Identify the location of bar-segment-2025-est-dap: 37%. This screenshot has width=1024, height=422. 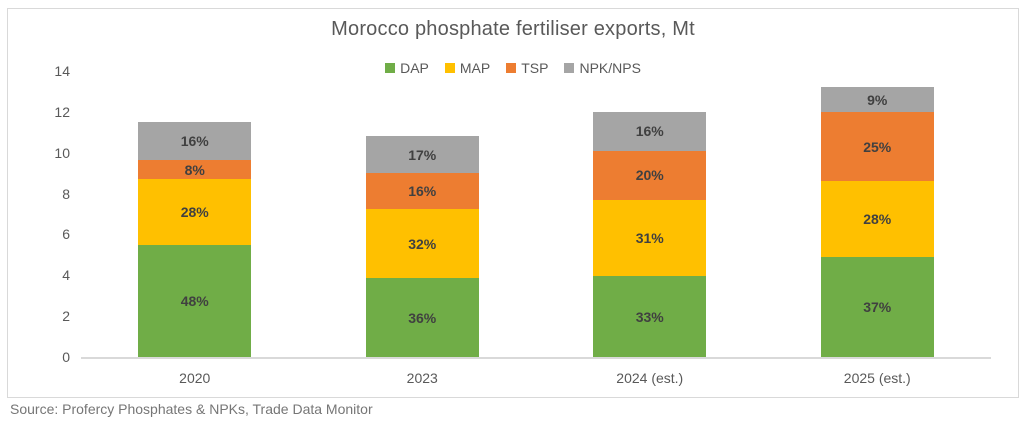
(877, 306).